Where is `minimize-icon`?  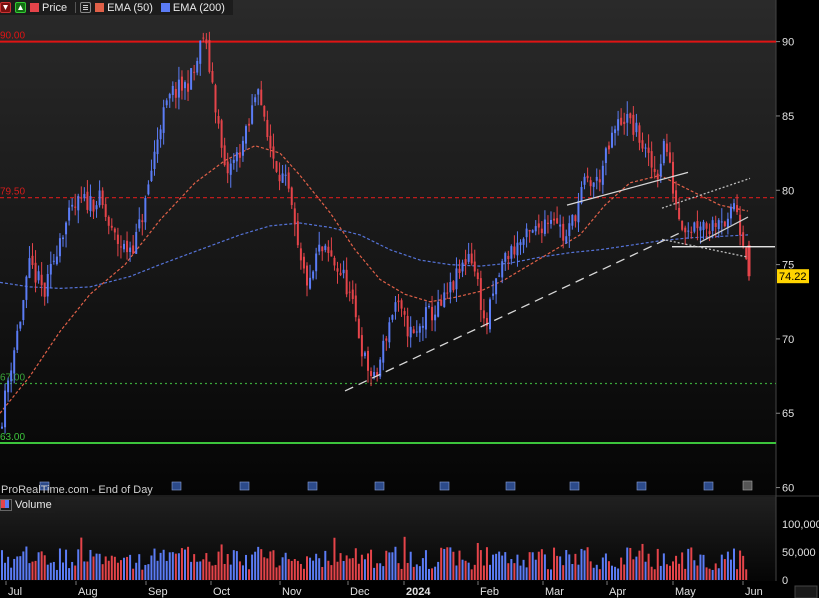 minimize-icon is located at coordinates (5, 7).